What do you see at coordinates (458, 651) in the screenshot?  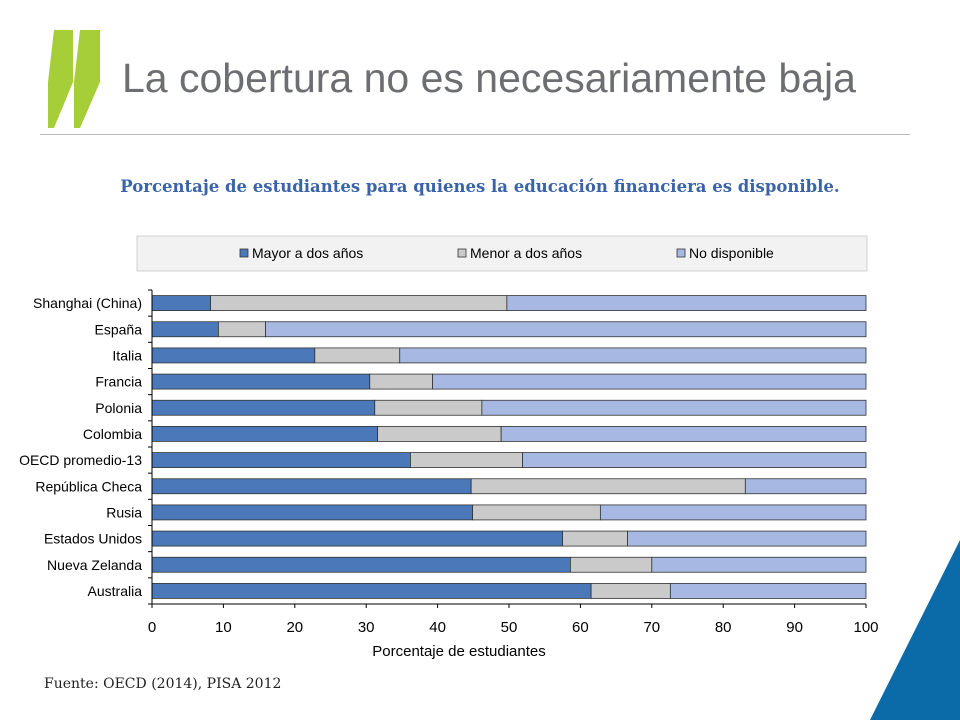 I see `x-axis-label: Porcentaje de estudiantes` at bounding box center [458, 651].